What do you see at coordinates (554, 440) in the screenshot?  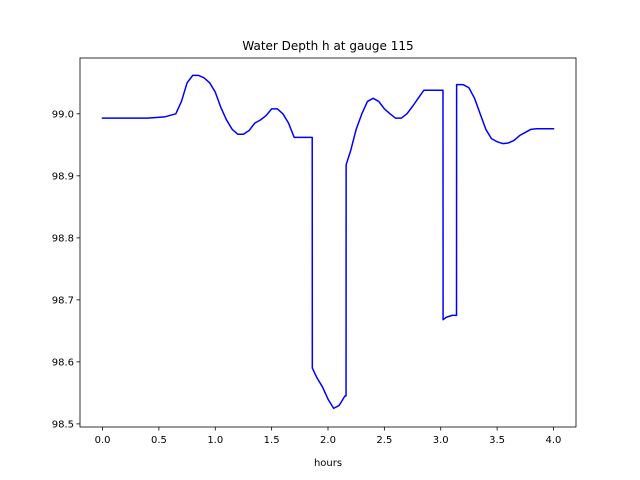 I see `x-tick-label: 4.0` at bounding box center [554, 440].